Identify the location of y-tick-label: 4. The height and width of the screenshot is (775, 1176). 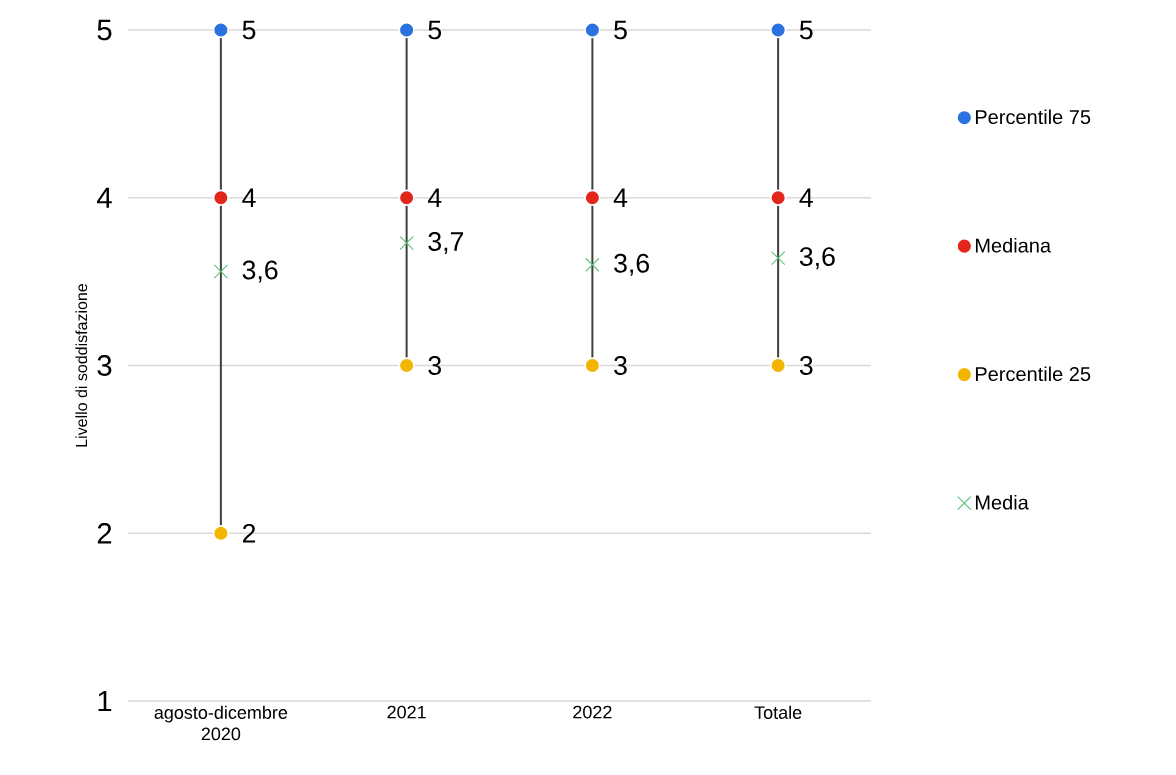
(104, 197).